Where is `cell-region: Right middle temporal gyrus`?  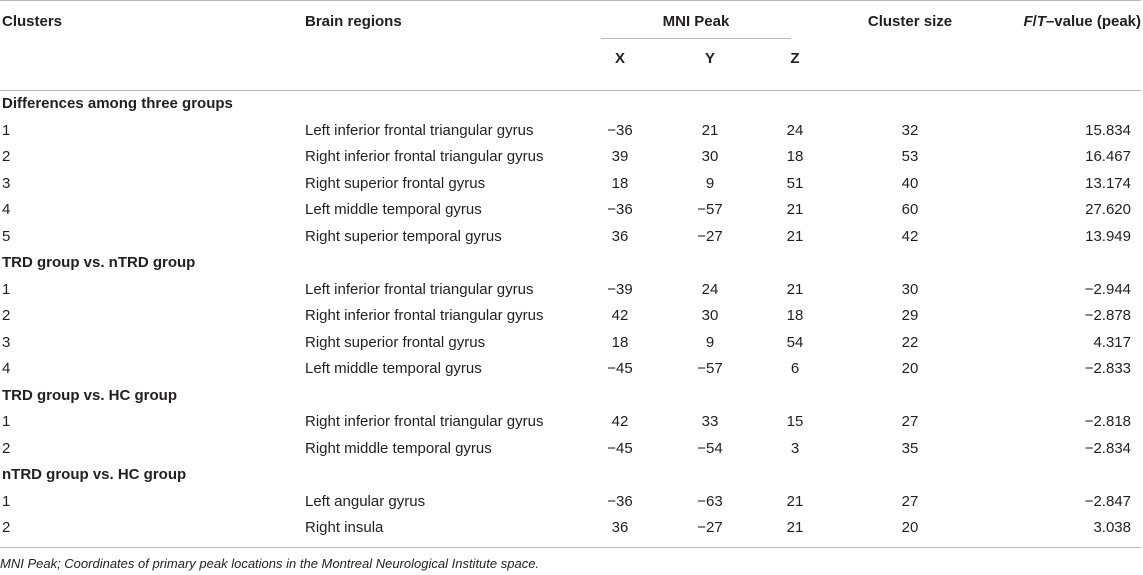
cell-region: Right middle temporal gyrus is located at coordinates (398, 448).